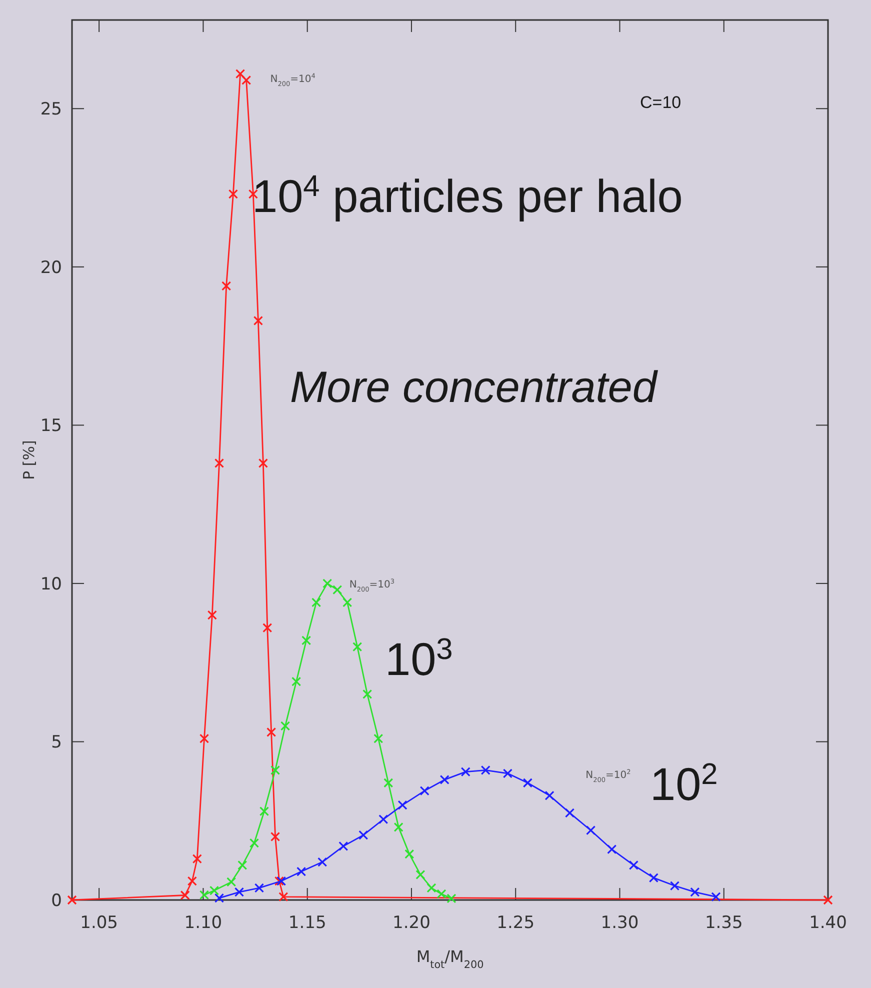  Describe the element at coordinates (56, 742) in the screenshot. I see `y-tick-label: 5` at that location.